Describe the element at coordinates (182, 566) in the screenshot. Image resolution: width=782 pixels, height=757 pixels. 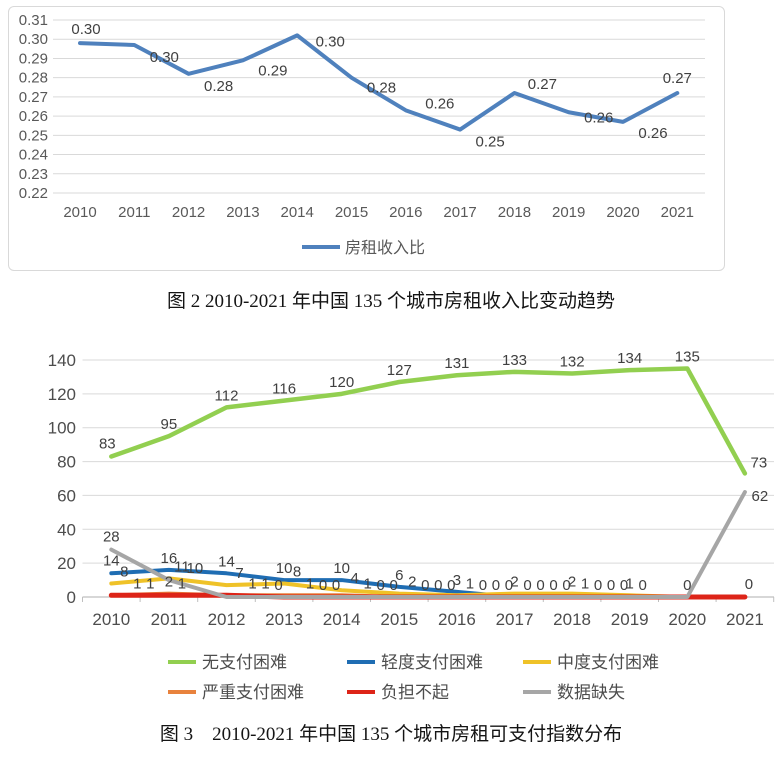
I see `data-label: 11` at that location.